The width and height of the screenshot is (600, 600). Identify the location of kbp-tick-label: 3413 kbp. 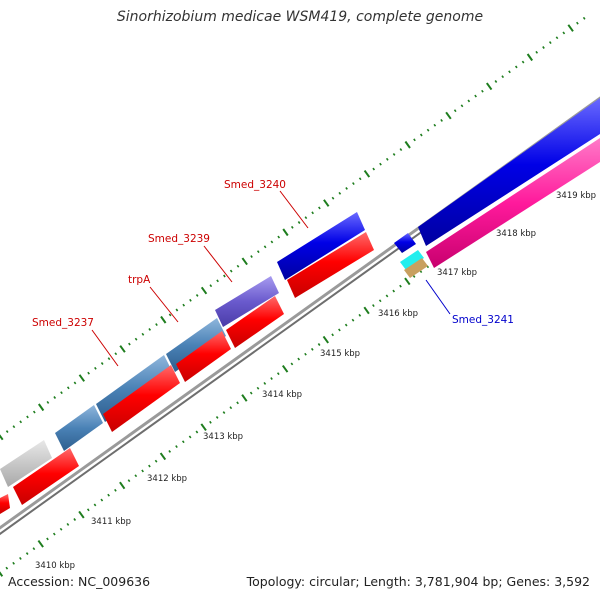
(223, 437).